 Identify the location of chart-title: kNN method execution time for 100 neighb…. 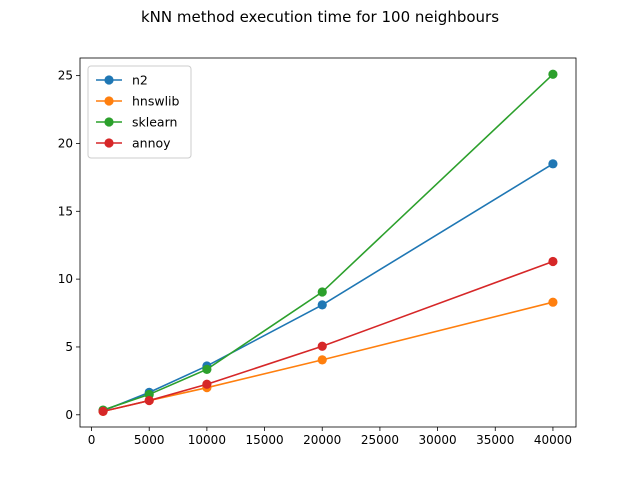
(320, 17).